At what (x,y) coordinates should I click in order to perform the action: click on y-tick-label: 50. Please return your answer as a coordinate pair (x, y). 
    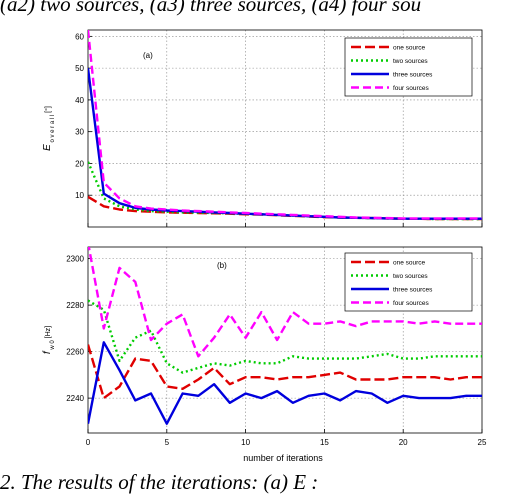
    Looking at the image, I should click on (79, 68).